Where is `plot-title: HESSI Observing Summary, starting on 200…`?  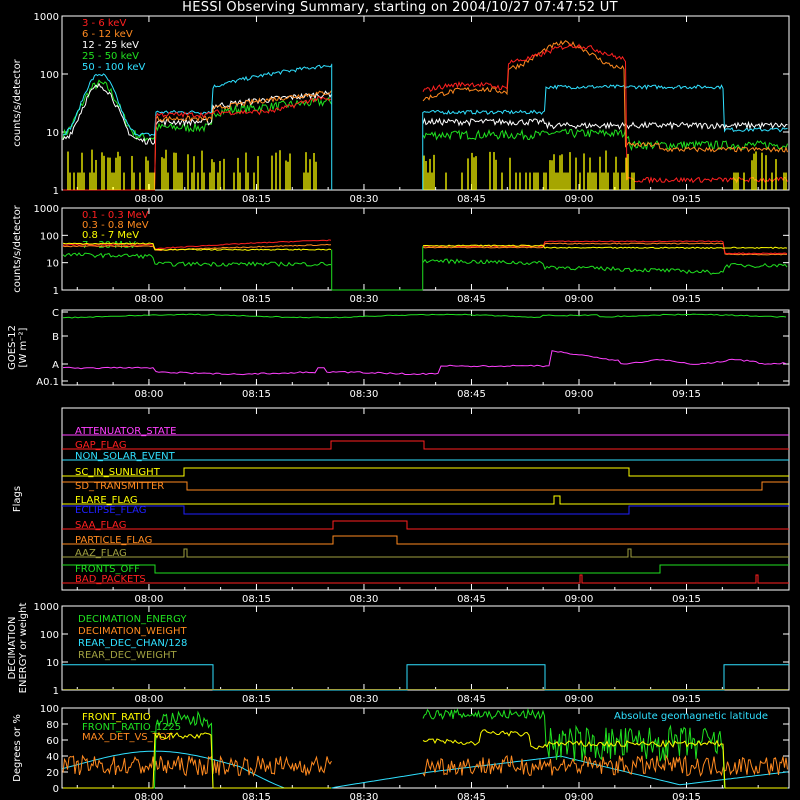
plot-title: HESSI Observing Summary, starting on 200… is located at coordinates (400, 7).